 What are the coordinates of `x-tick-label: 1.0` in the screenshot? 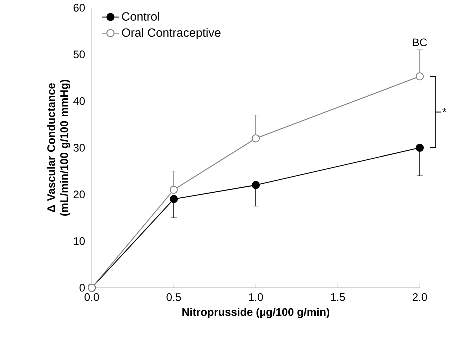 It's located at (256, 298).